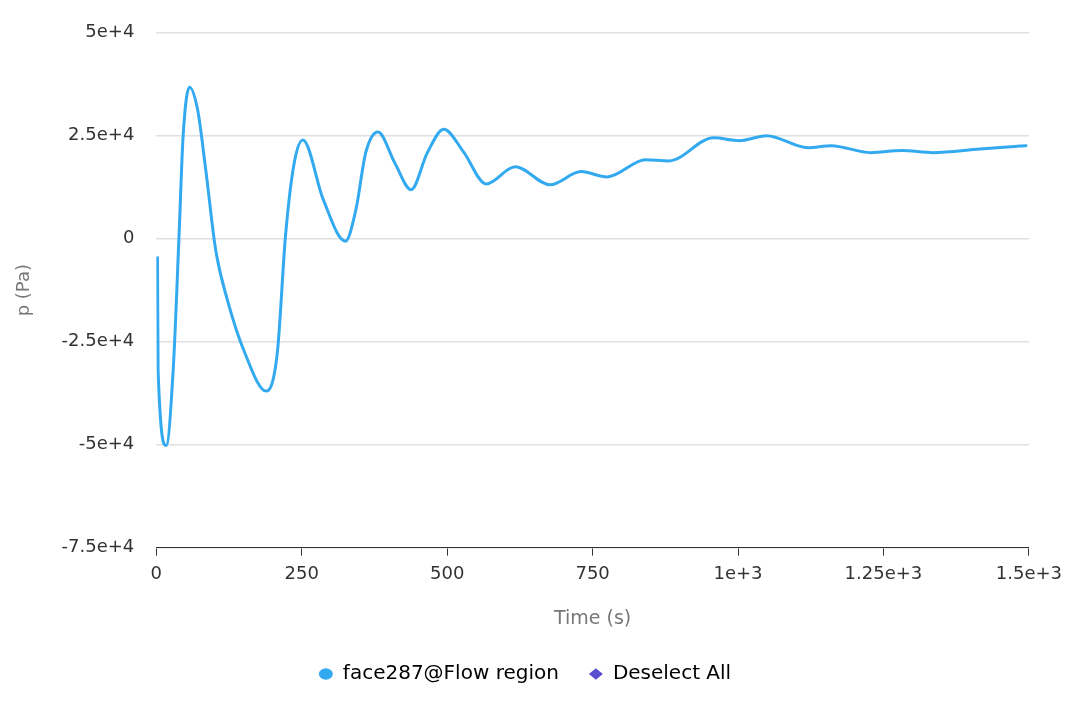 The width and height of the screenshot is (1070, 704). What do you see at coordinates (450, 672) in the screenshot?
I see `legend-label: face287@Flow region` at bounding box center [450, 672].